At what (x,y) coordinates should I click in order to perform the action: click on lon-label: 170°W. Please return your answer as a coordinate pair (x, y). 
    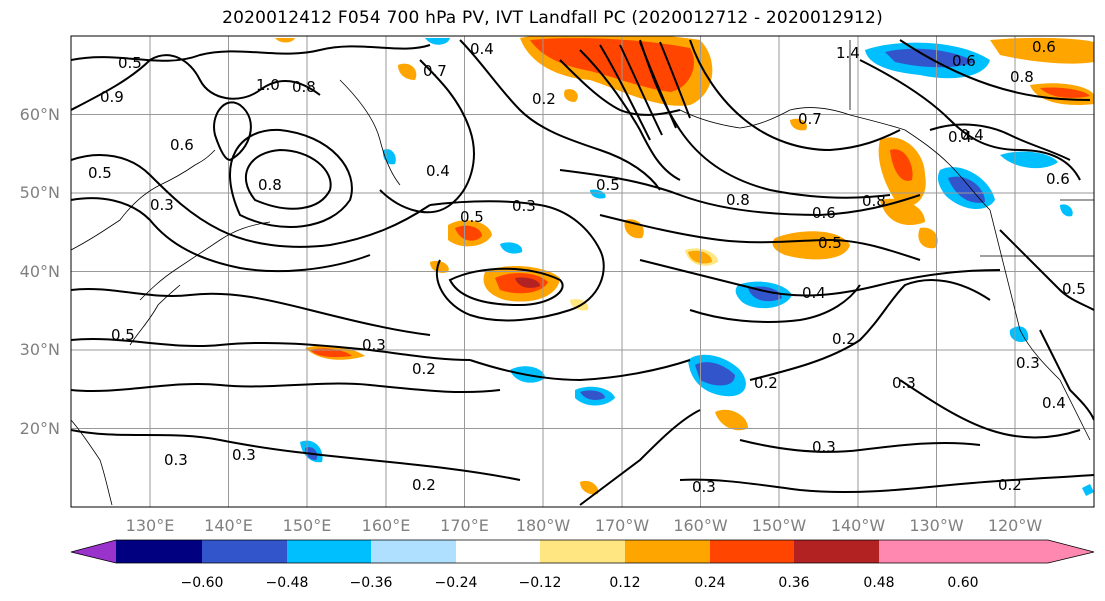
    Looking at the image, I should click on (622, 525).